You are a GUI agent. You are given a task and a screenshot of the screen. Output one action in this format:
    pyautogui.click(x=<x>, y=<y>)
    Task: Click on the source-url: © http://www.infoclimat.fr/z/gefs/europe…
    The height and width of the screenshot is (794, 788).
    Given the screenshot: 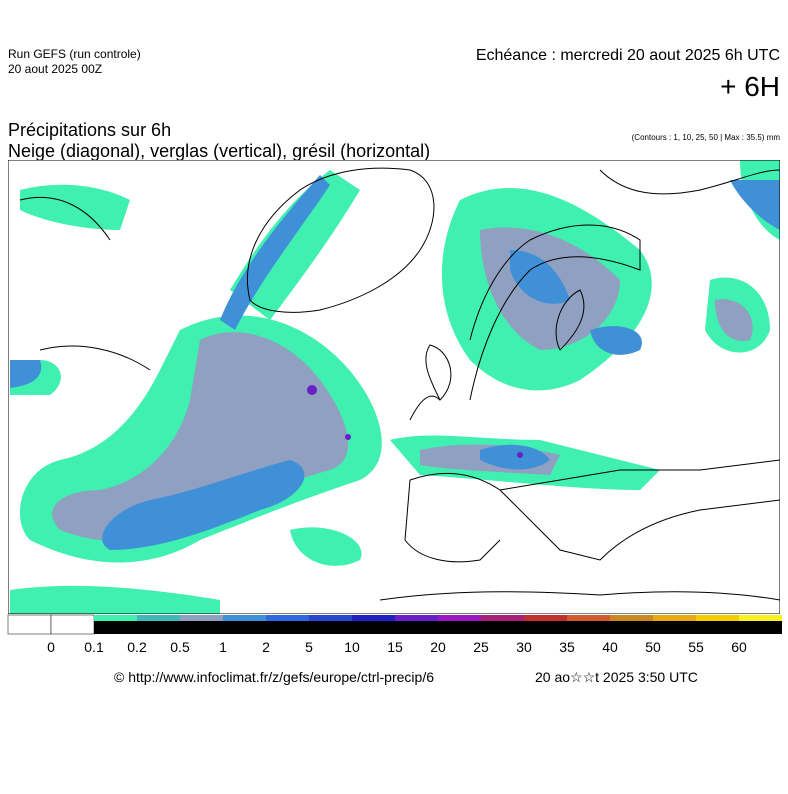 What is the action you would take?
    pyautogui.click(x=274, y=677)
    